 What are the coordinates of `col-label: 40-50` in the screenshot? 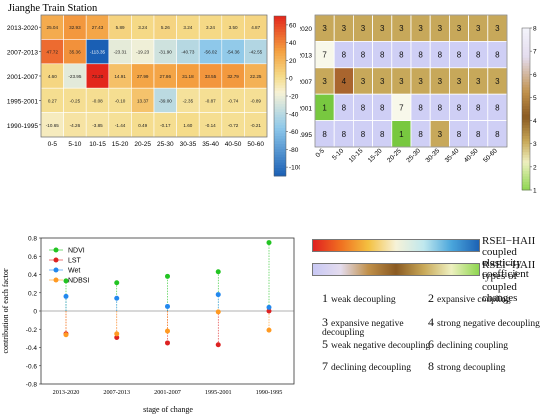 It's located at (471, 155).